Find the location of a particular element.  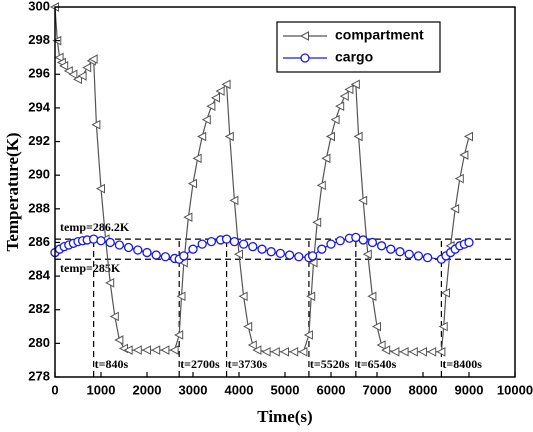

reference-label: t=2700s is located at coordinates (200, 364).